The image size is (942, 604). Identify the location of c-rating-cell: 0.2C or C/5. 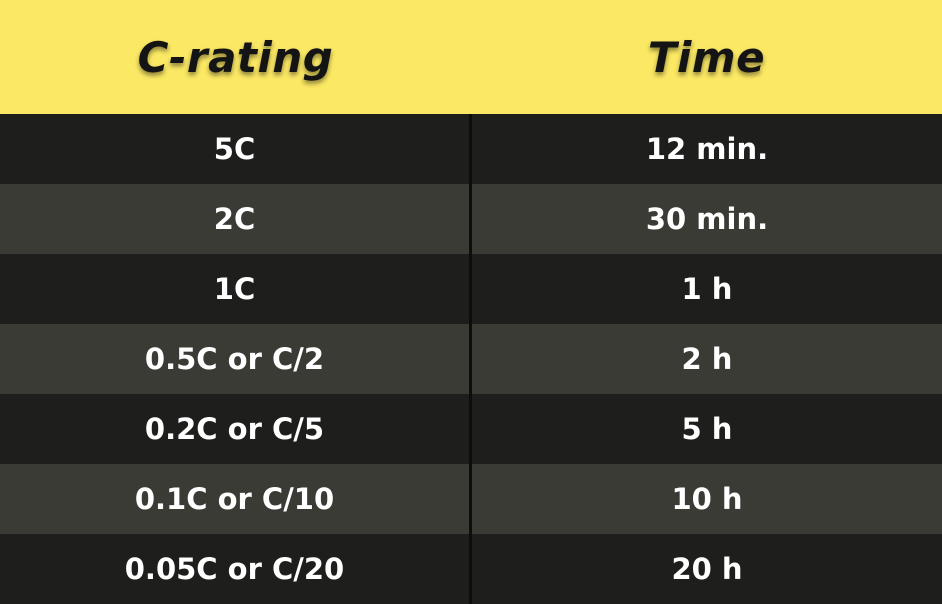
(236, 429).